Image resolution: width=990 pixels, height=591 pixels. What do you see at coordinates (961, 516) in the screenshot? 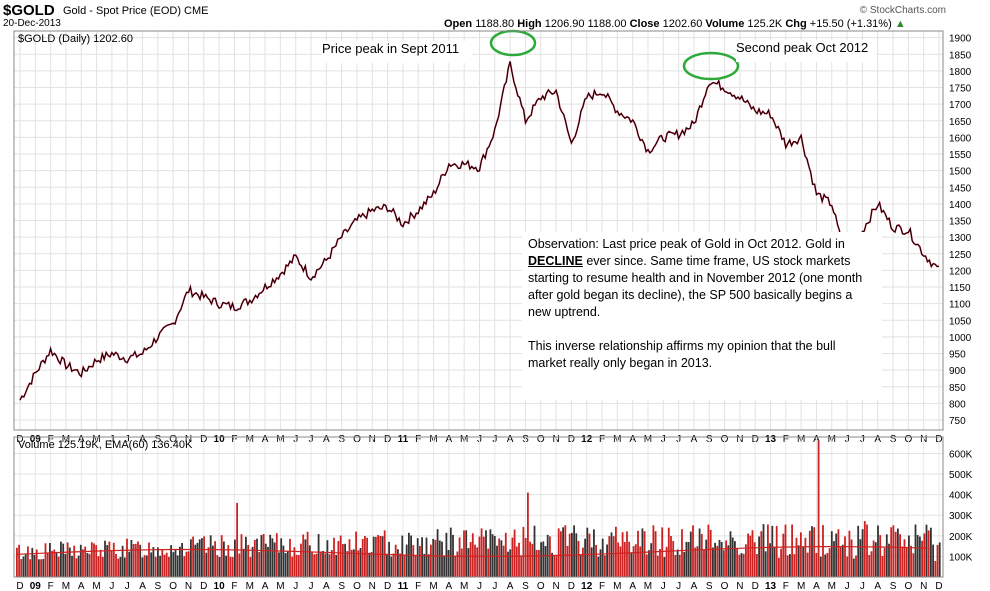
I see `volume-y-tick: 300K` at bounding box center [961, 516].